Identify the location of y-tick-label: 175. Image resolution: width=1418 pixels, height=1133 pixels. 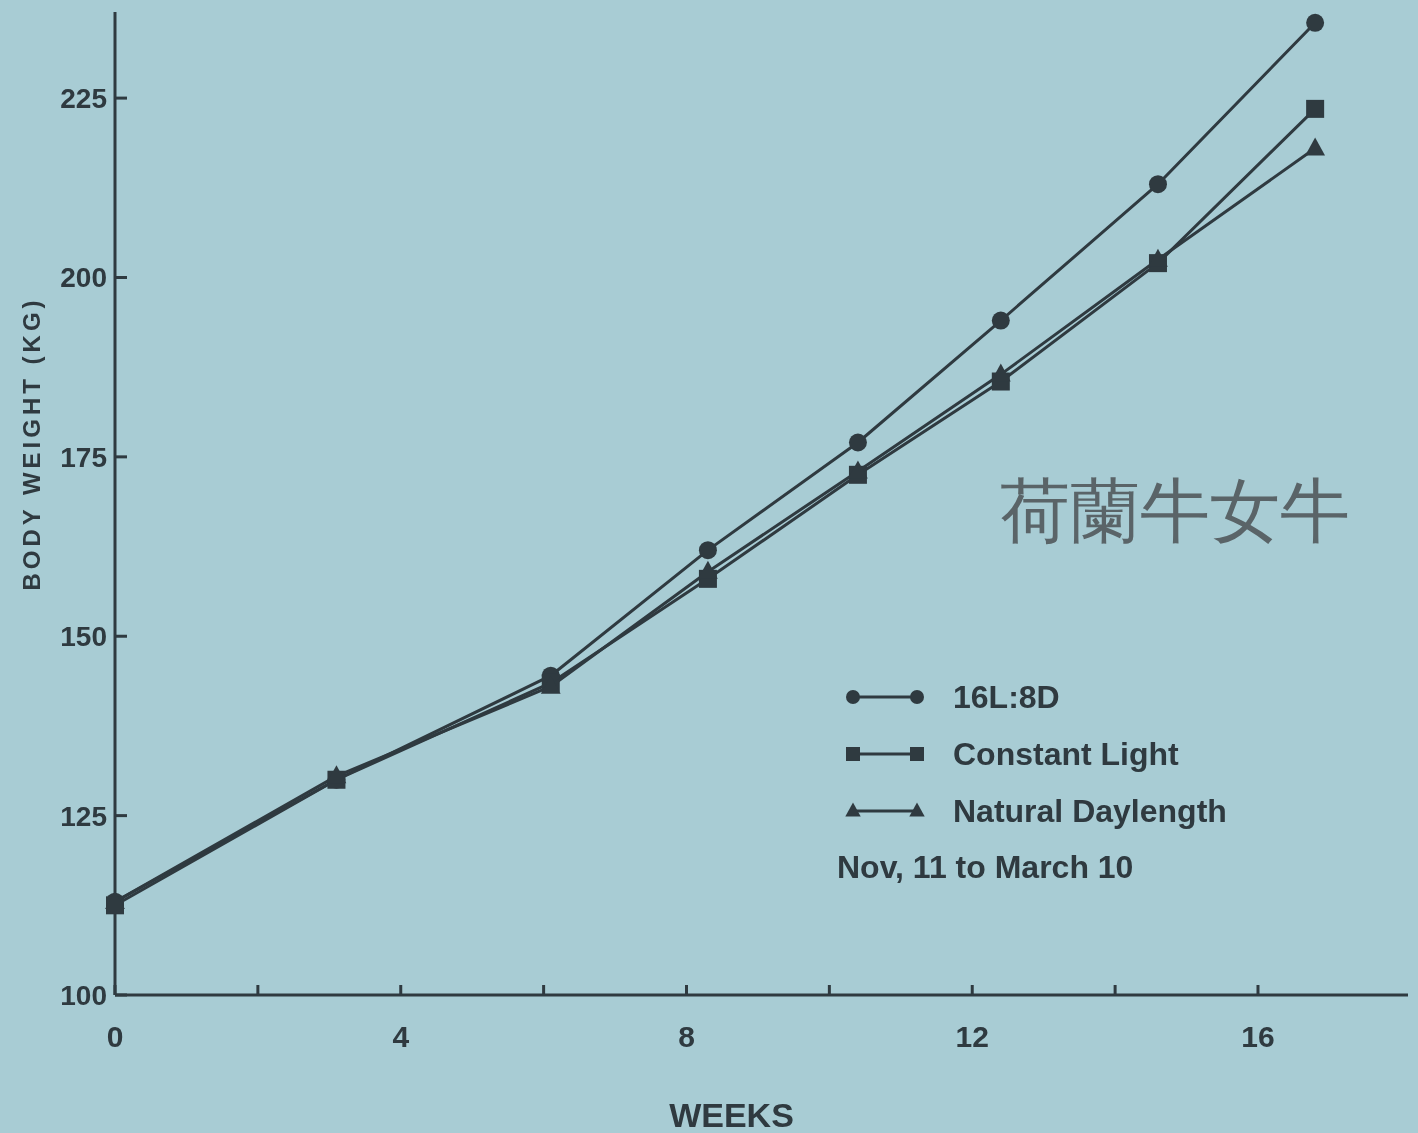
(83, 457).